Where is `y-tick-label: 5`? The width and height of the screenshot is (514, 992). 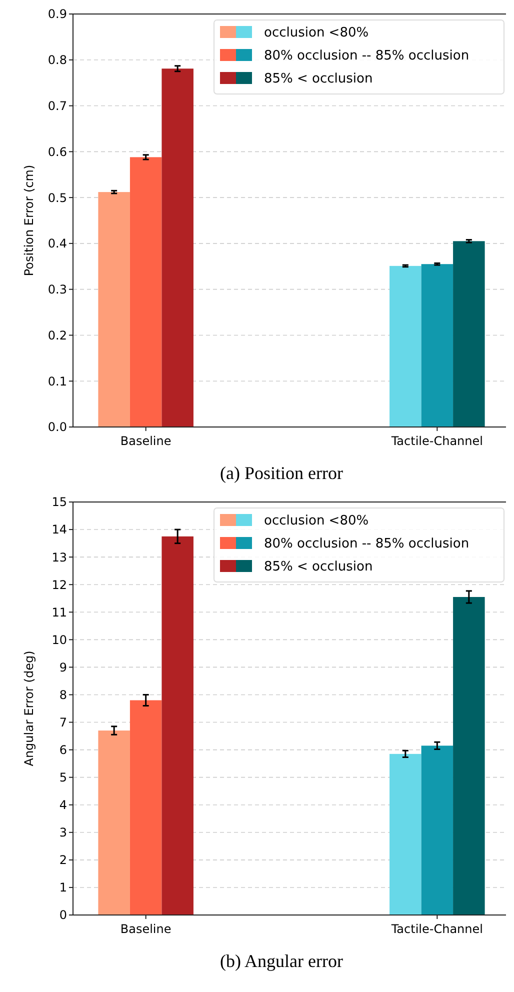
y-tick-label: 5 is located at coordinates (63, 777).